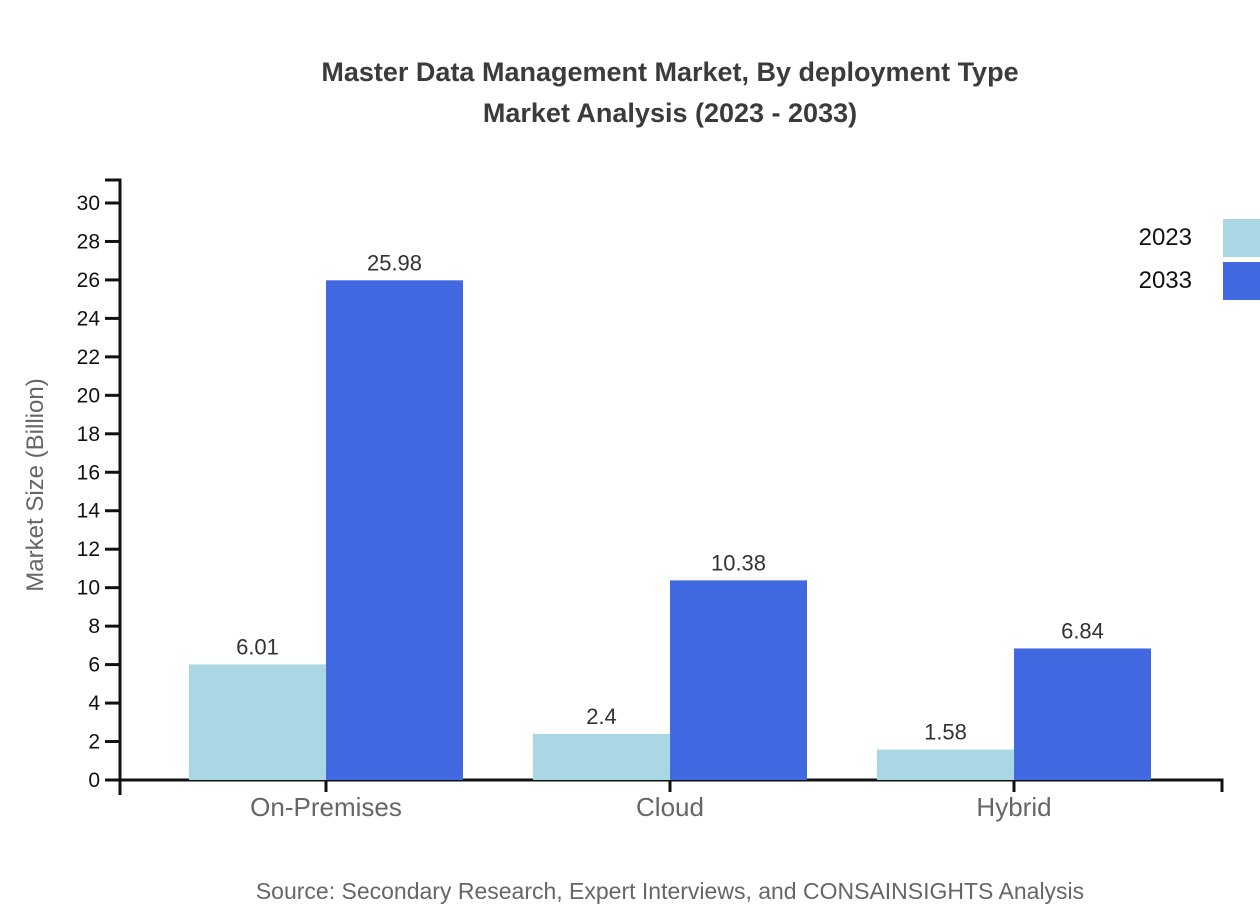 This screenshot has width=1260, height=920. I want to click on chart-title-line2: Market Analysis (2023 - 2033), so click(670, 113).